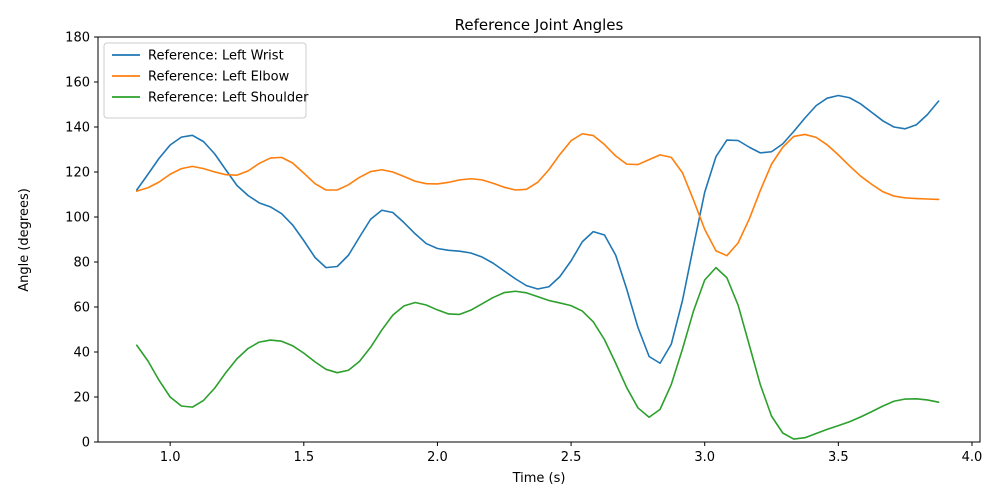 The width and height of the screenshot is (1000, 500). What do you see at coordinates (539, 478) in the screenshot?
I see `x-axis-label: Time (s)` at bounding box center [539, 478].